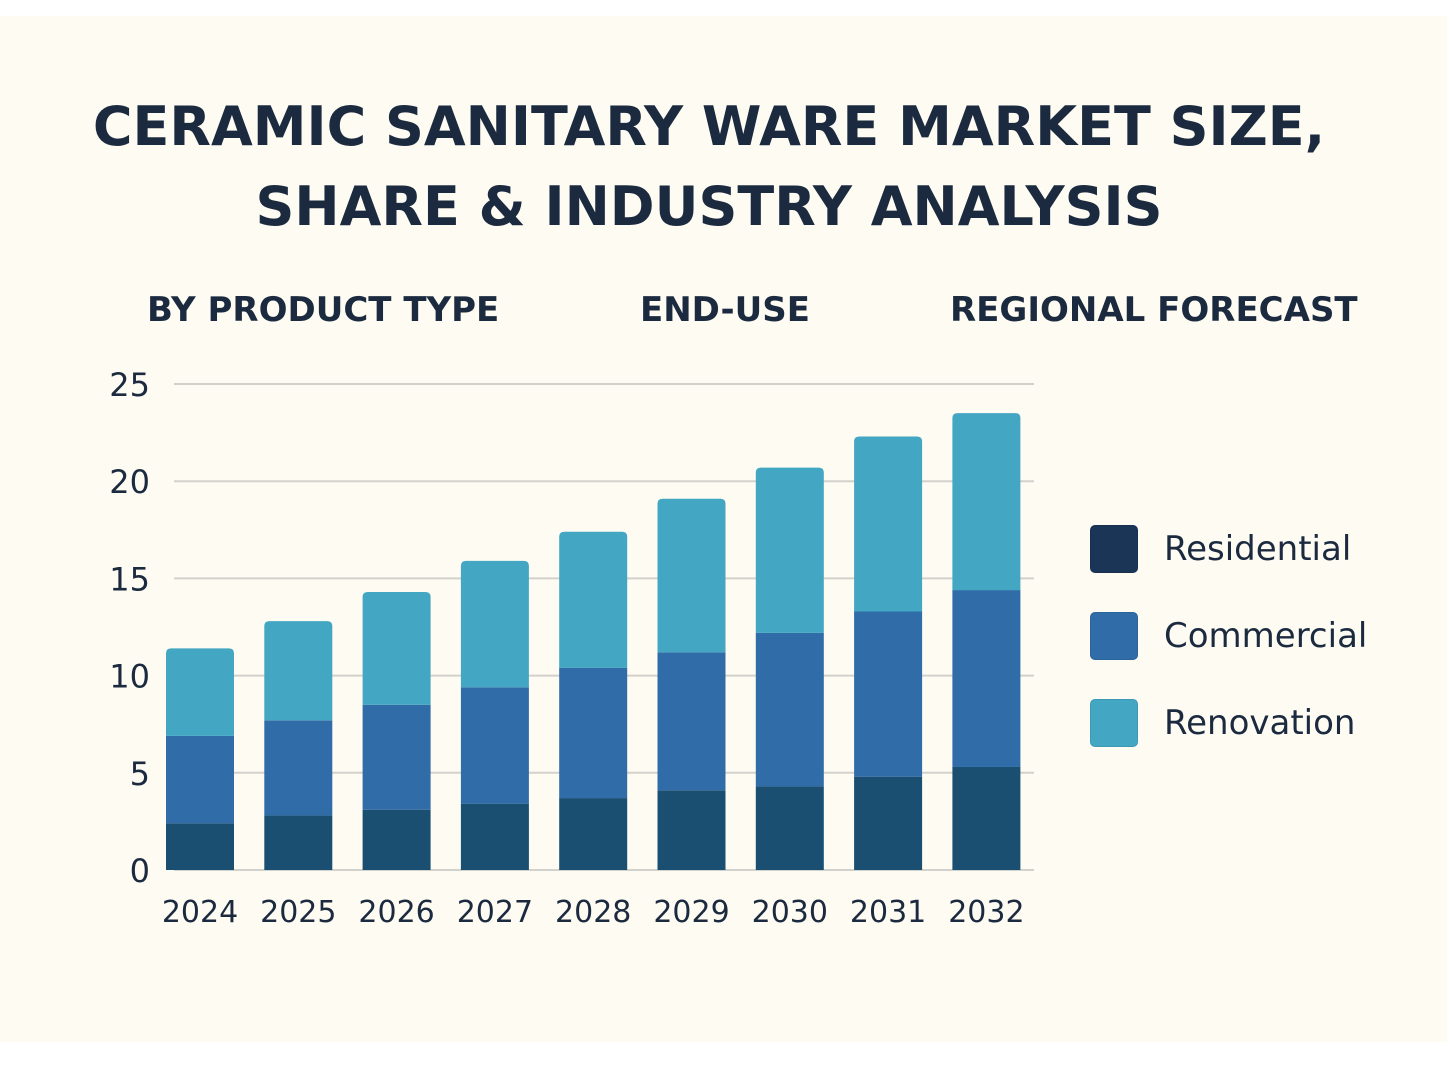  I want to click on legend-item-commercial: Commercial, so click(1228, 636).